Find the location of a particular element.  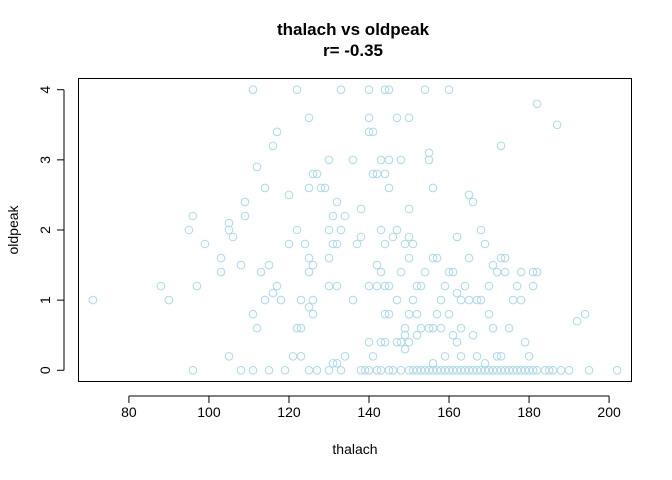

y-axis-label: oldpeak is located at coordinates (13, 229).